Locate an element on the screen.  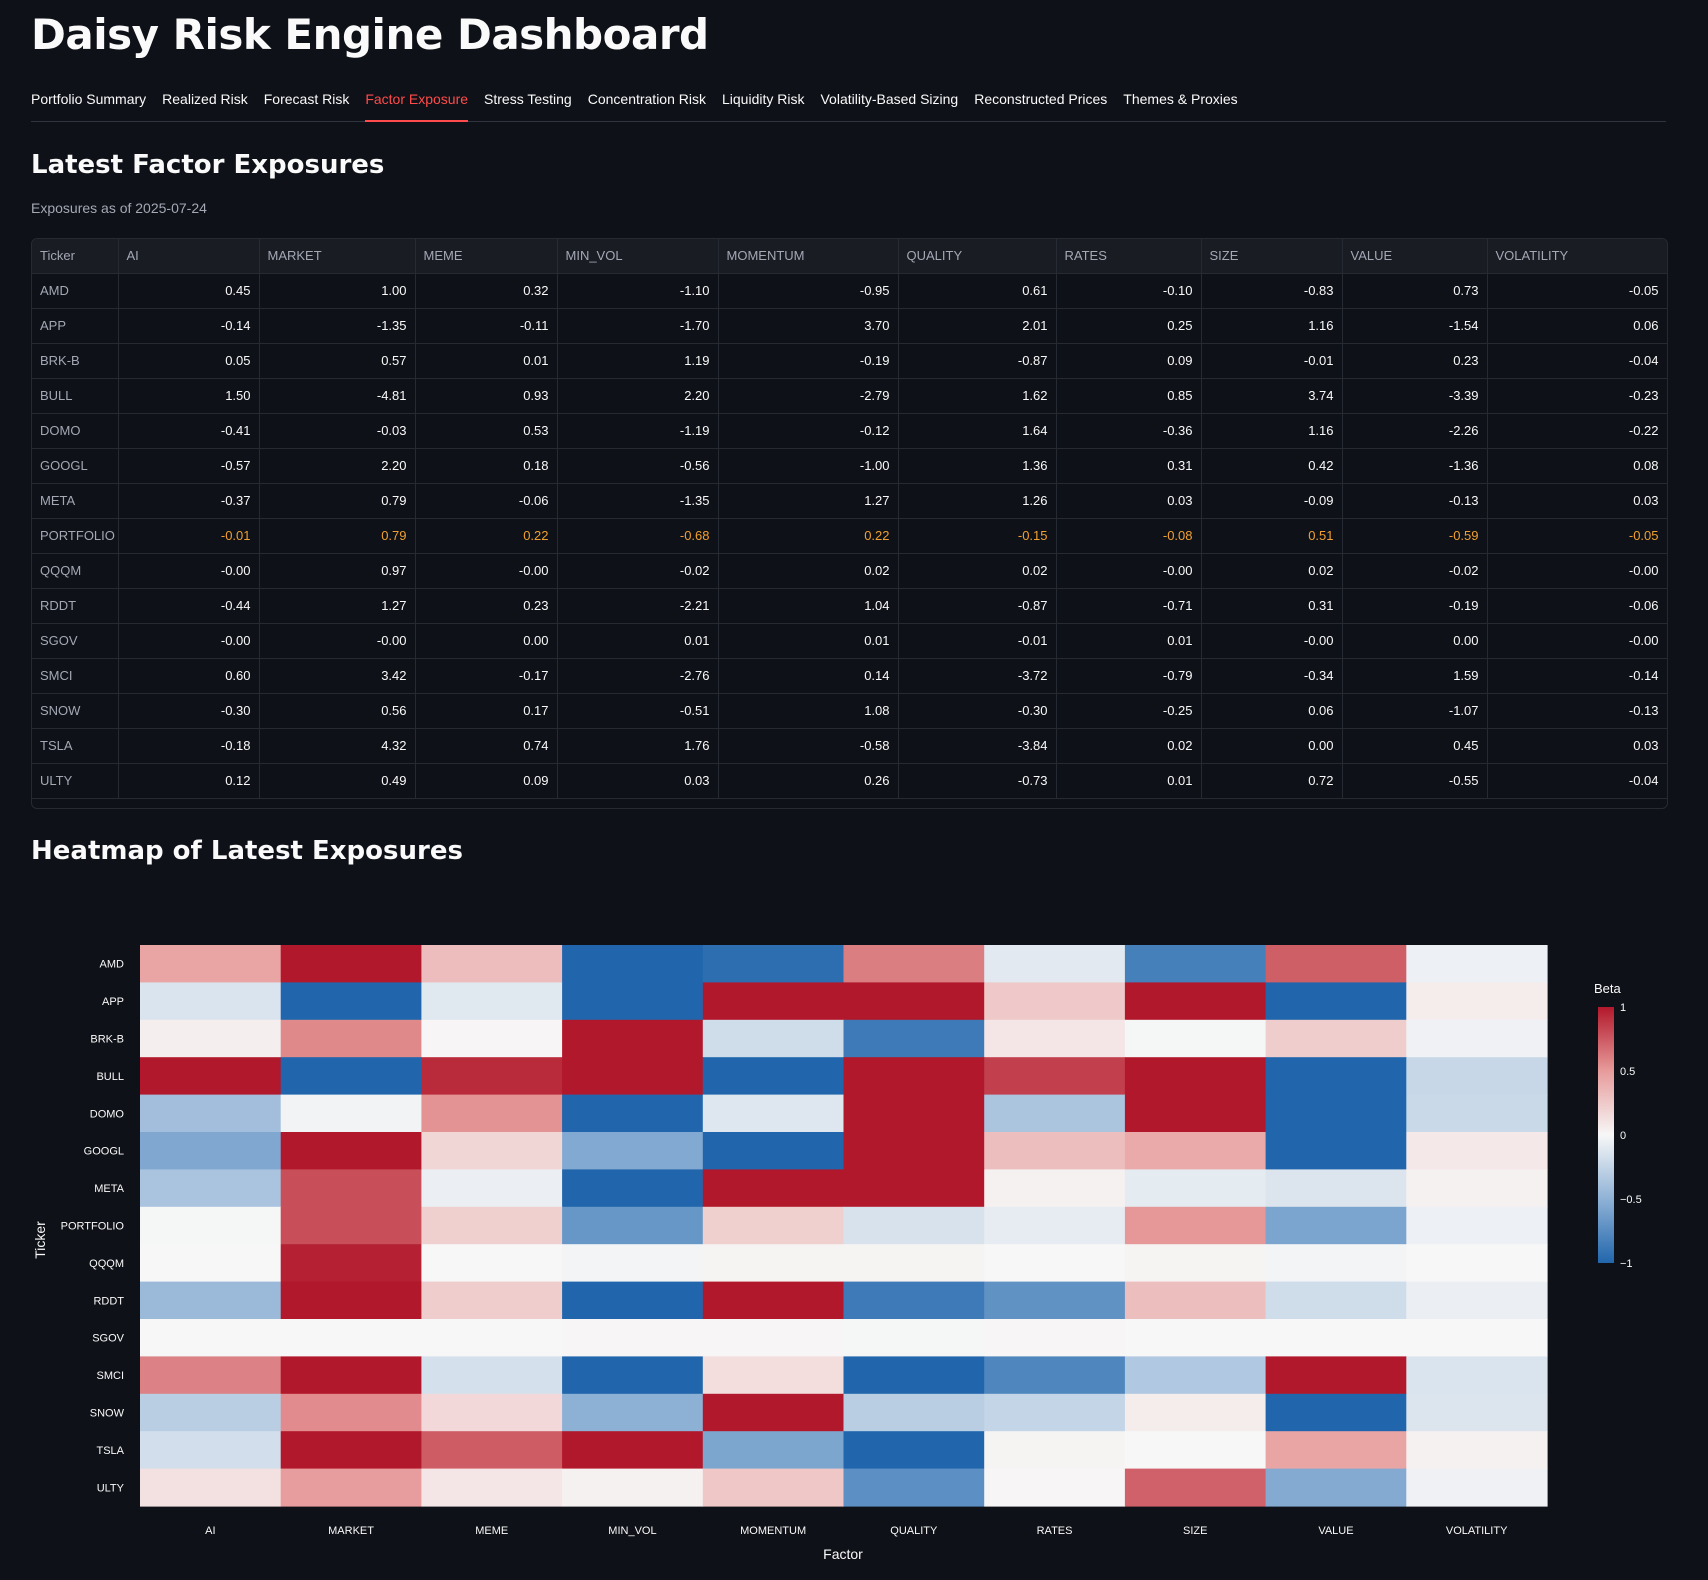
heatmap-cell-portfolio-min-vol is located at coordinates (633, 1225).